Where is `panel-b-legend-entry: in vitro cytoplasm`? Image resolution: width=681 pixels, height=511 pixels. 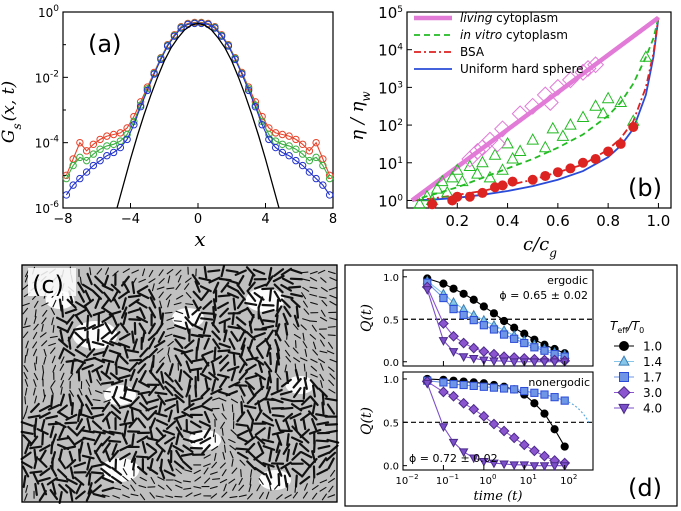
panel-b-legend-entry: in vitro cytoplasm is located at coordinates (514, 35).